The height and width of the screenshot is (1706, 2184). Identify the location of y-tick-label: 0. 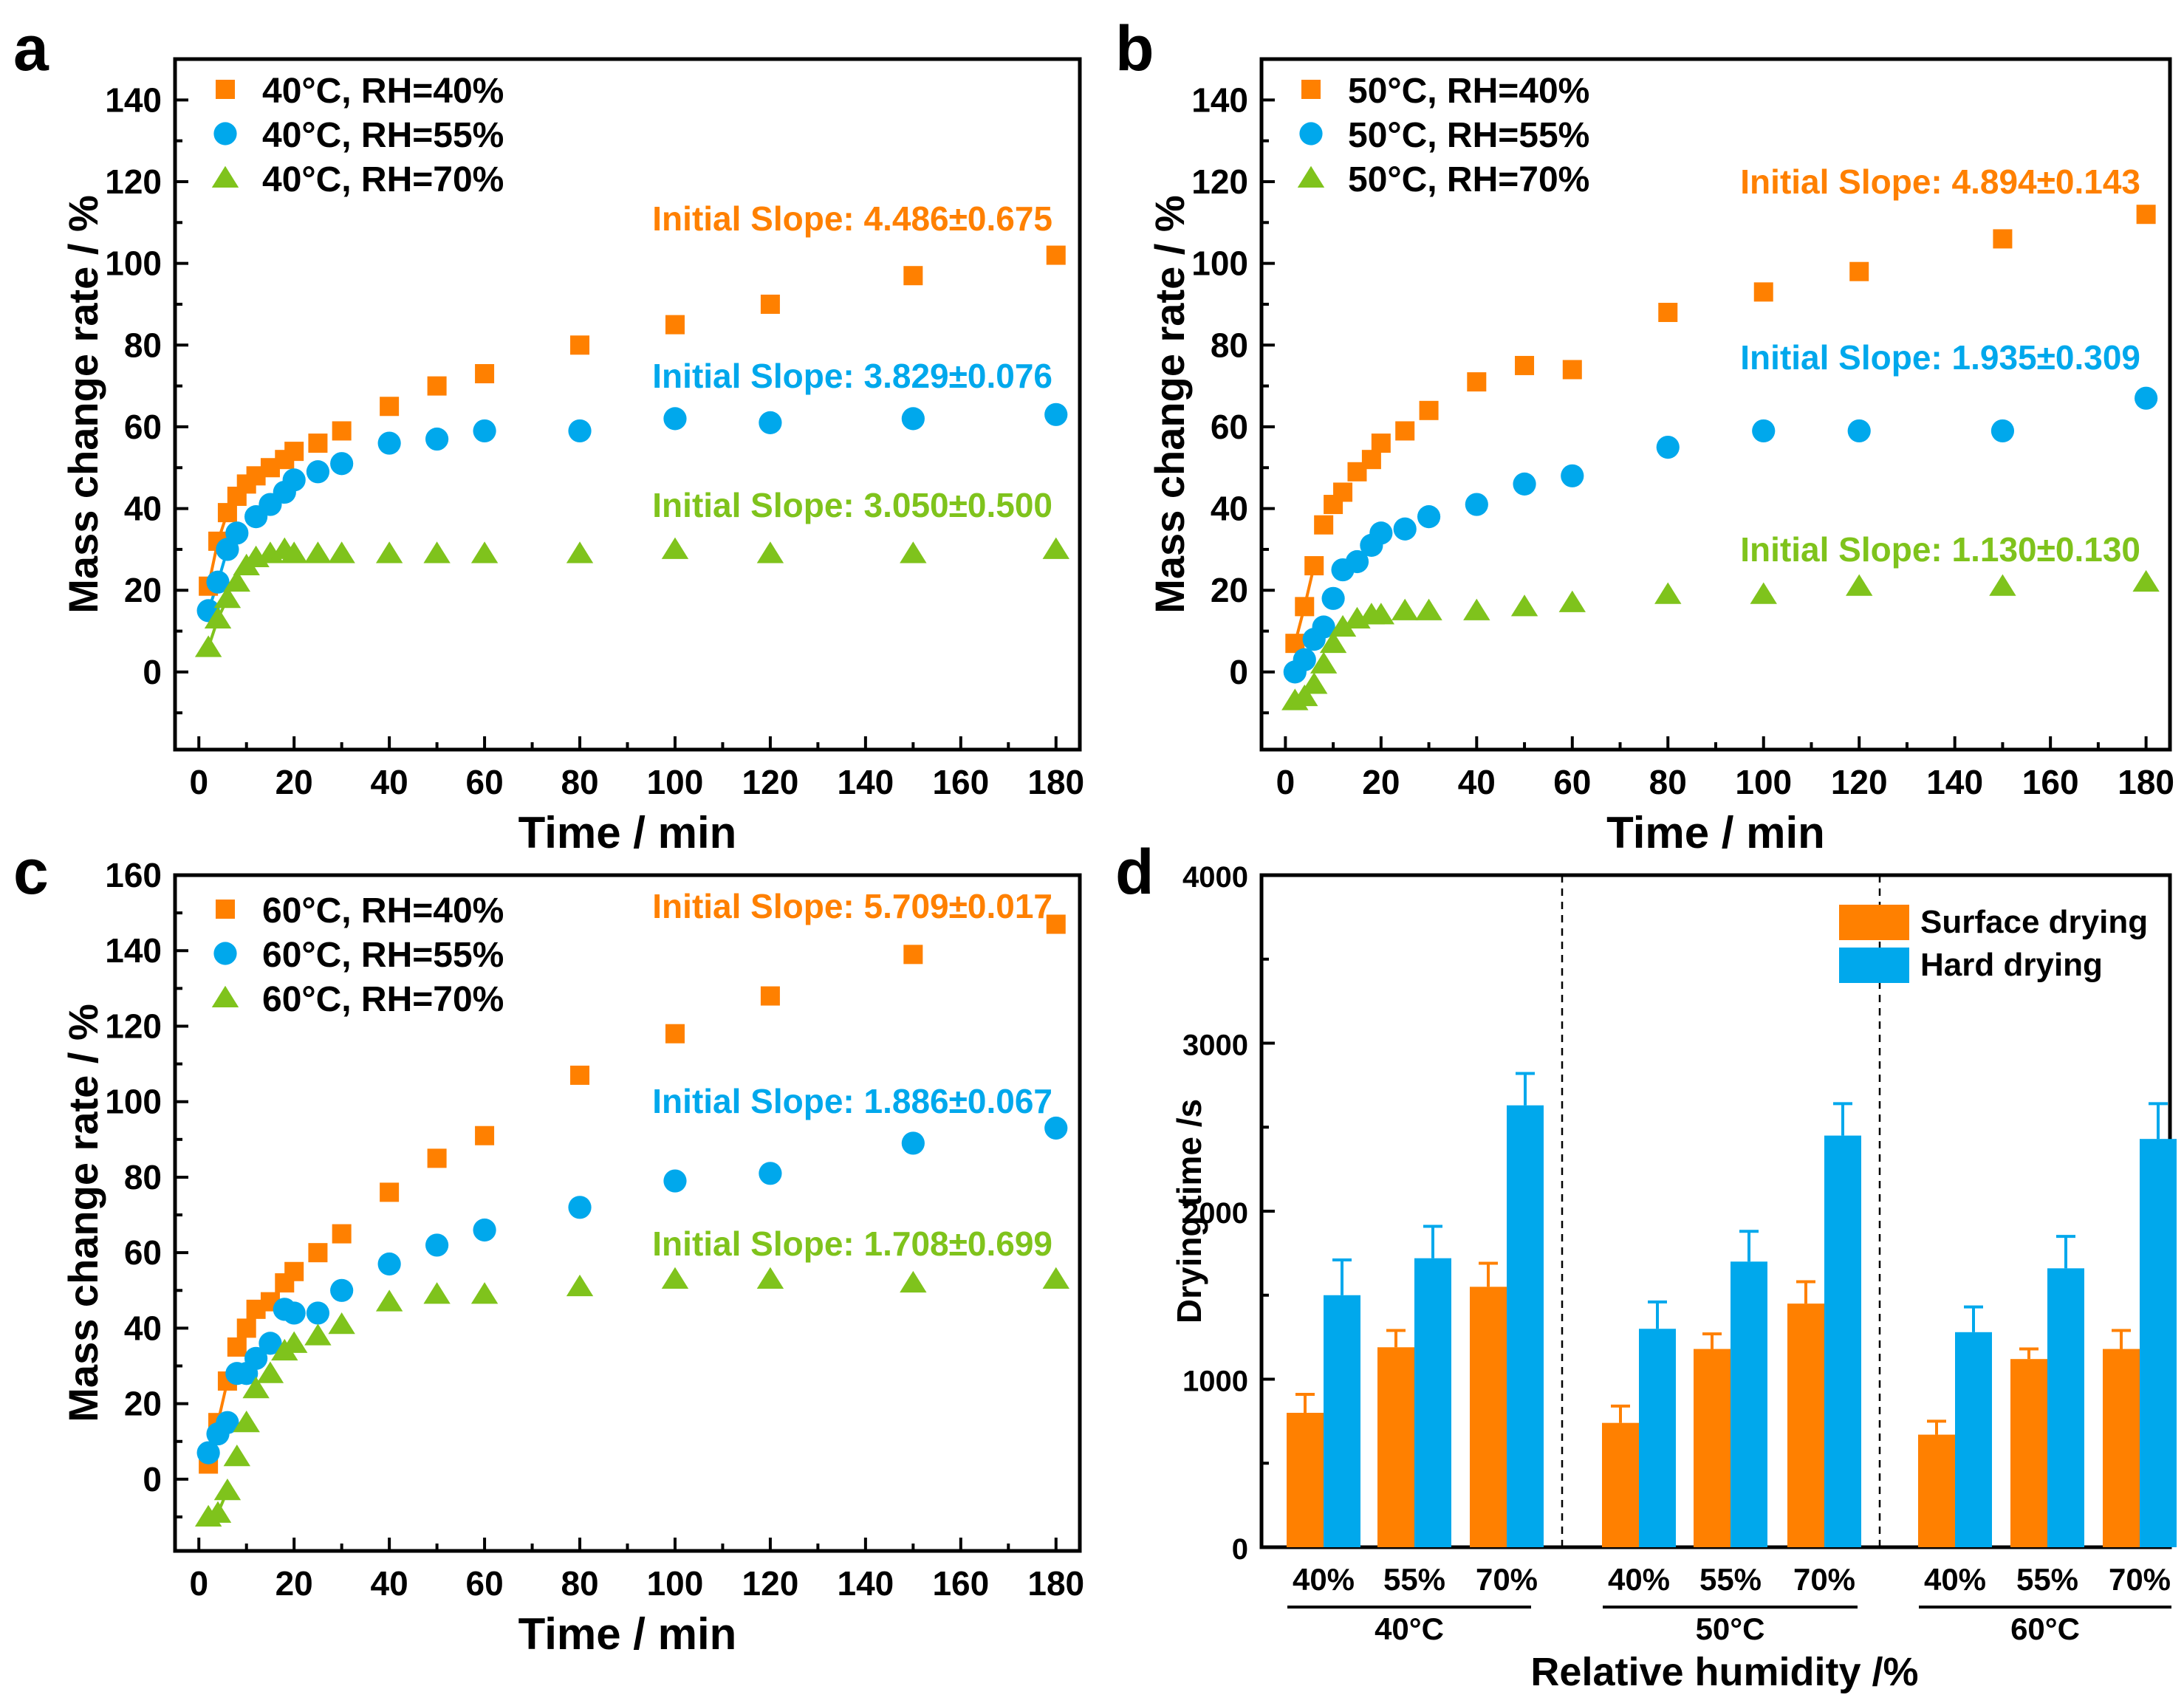
(1238, 672).